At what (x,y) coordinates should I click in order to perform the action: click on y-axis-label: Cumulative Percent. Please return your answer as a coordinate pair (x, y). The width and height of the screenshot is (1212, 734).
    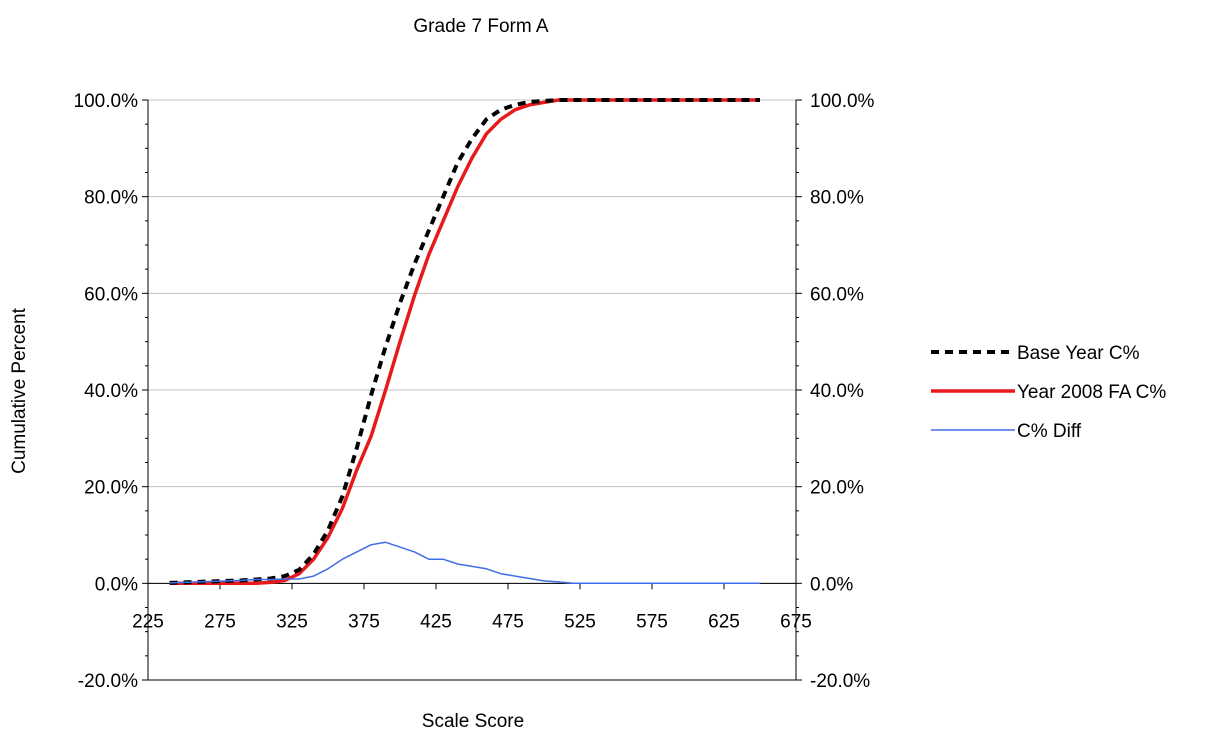
    Looking at the image, I should click on (19, 390).